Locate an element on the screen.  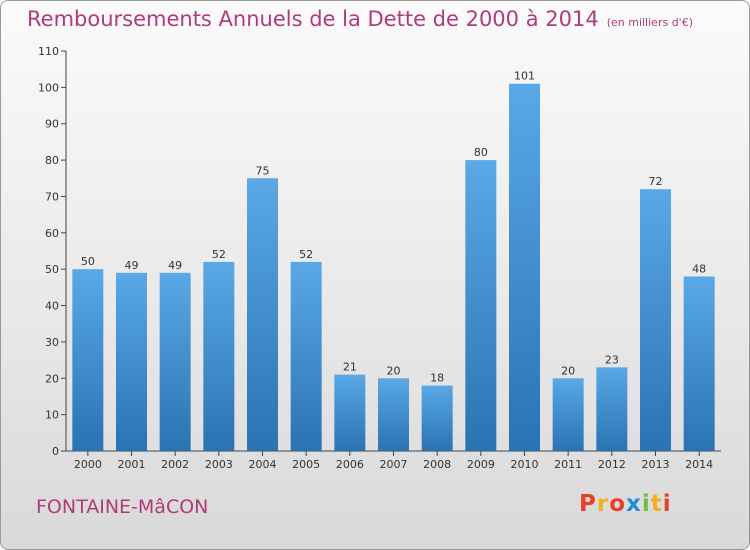
x-tick-label: 2011 is located at coordinates (568, 464).